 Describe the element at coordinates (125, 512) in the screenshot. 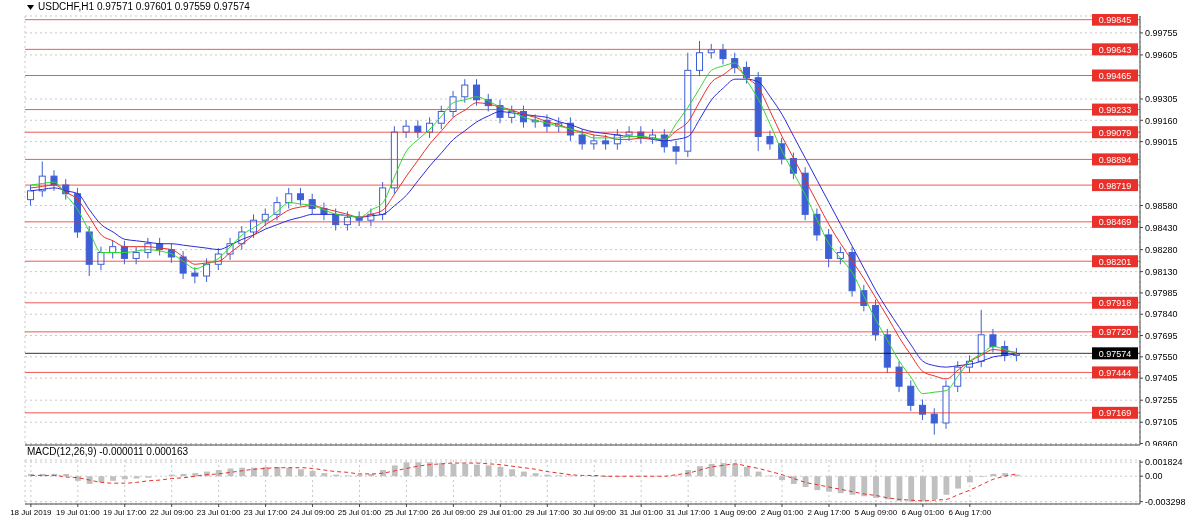

I see `x-tick-label: 19 Jul 17:00` at that location.